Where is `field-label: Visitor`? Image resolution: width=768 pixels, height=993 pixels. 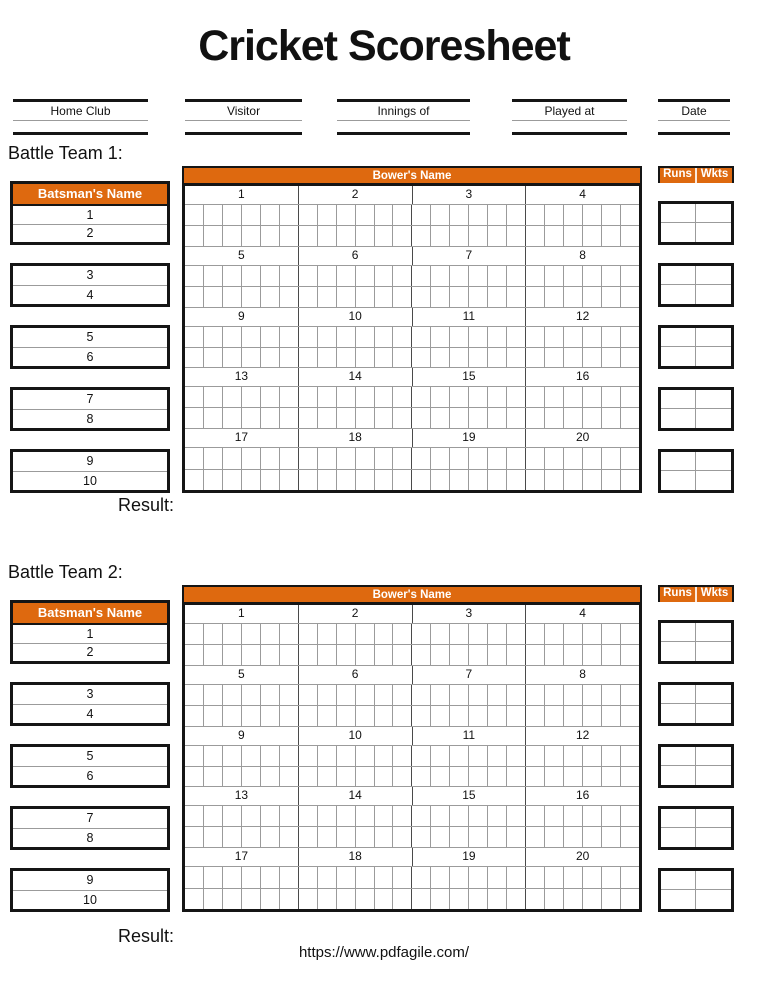
field-label: Visitor is located at coordinates (243, 111).